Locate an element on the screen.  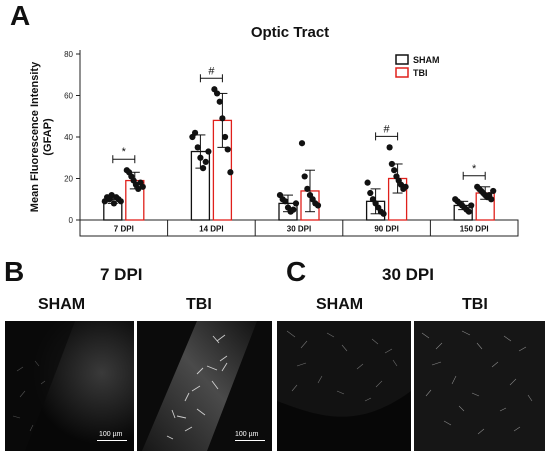
panel-c-sham-label: SHAM is located at coordinates (340, 304).